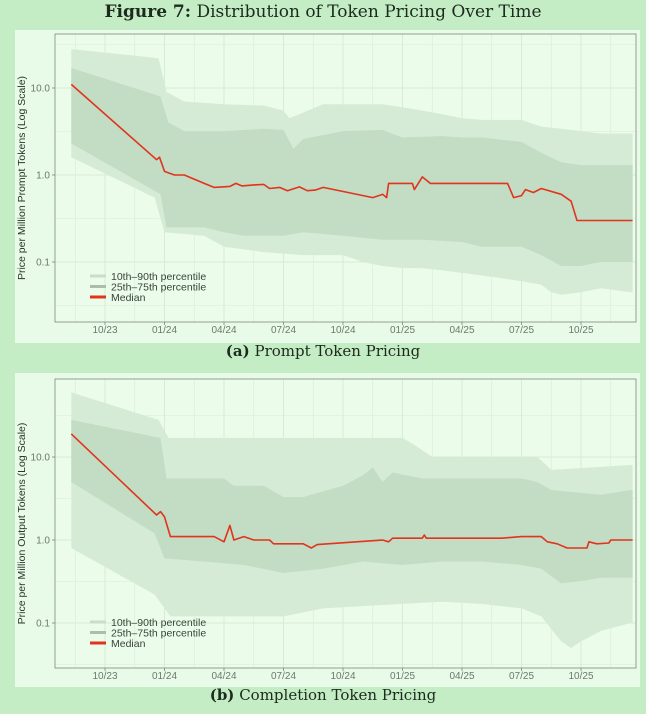 This screenshot has width=646, height=714. Describe the element at coordinates (222, 695) in the screenshot. I see `caption-b-label: (b)` at that location.